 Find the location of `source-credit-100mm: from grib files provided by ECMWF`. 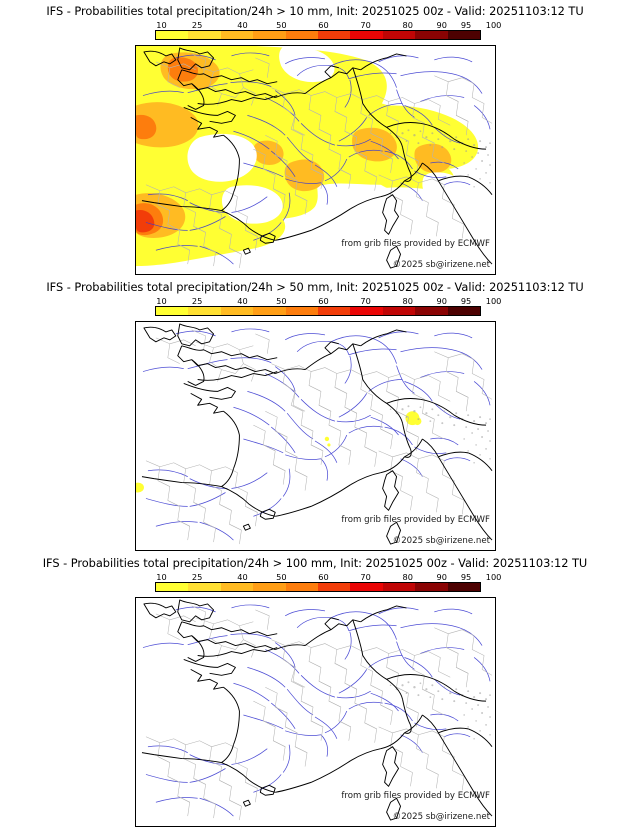

source-credit-100mm: from grib files provided by ECMWF is located at coordinates (415, 796).